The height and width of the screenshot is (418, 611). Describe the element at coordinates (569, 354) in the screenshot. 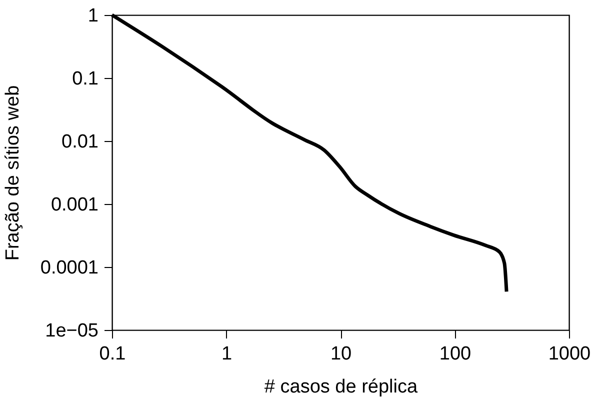

I see `x-tick-label: 1000` at that location.